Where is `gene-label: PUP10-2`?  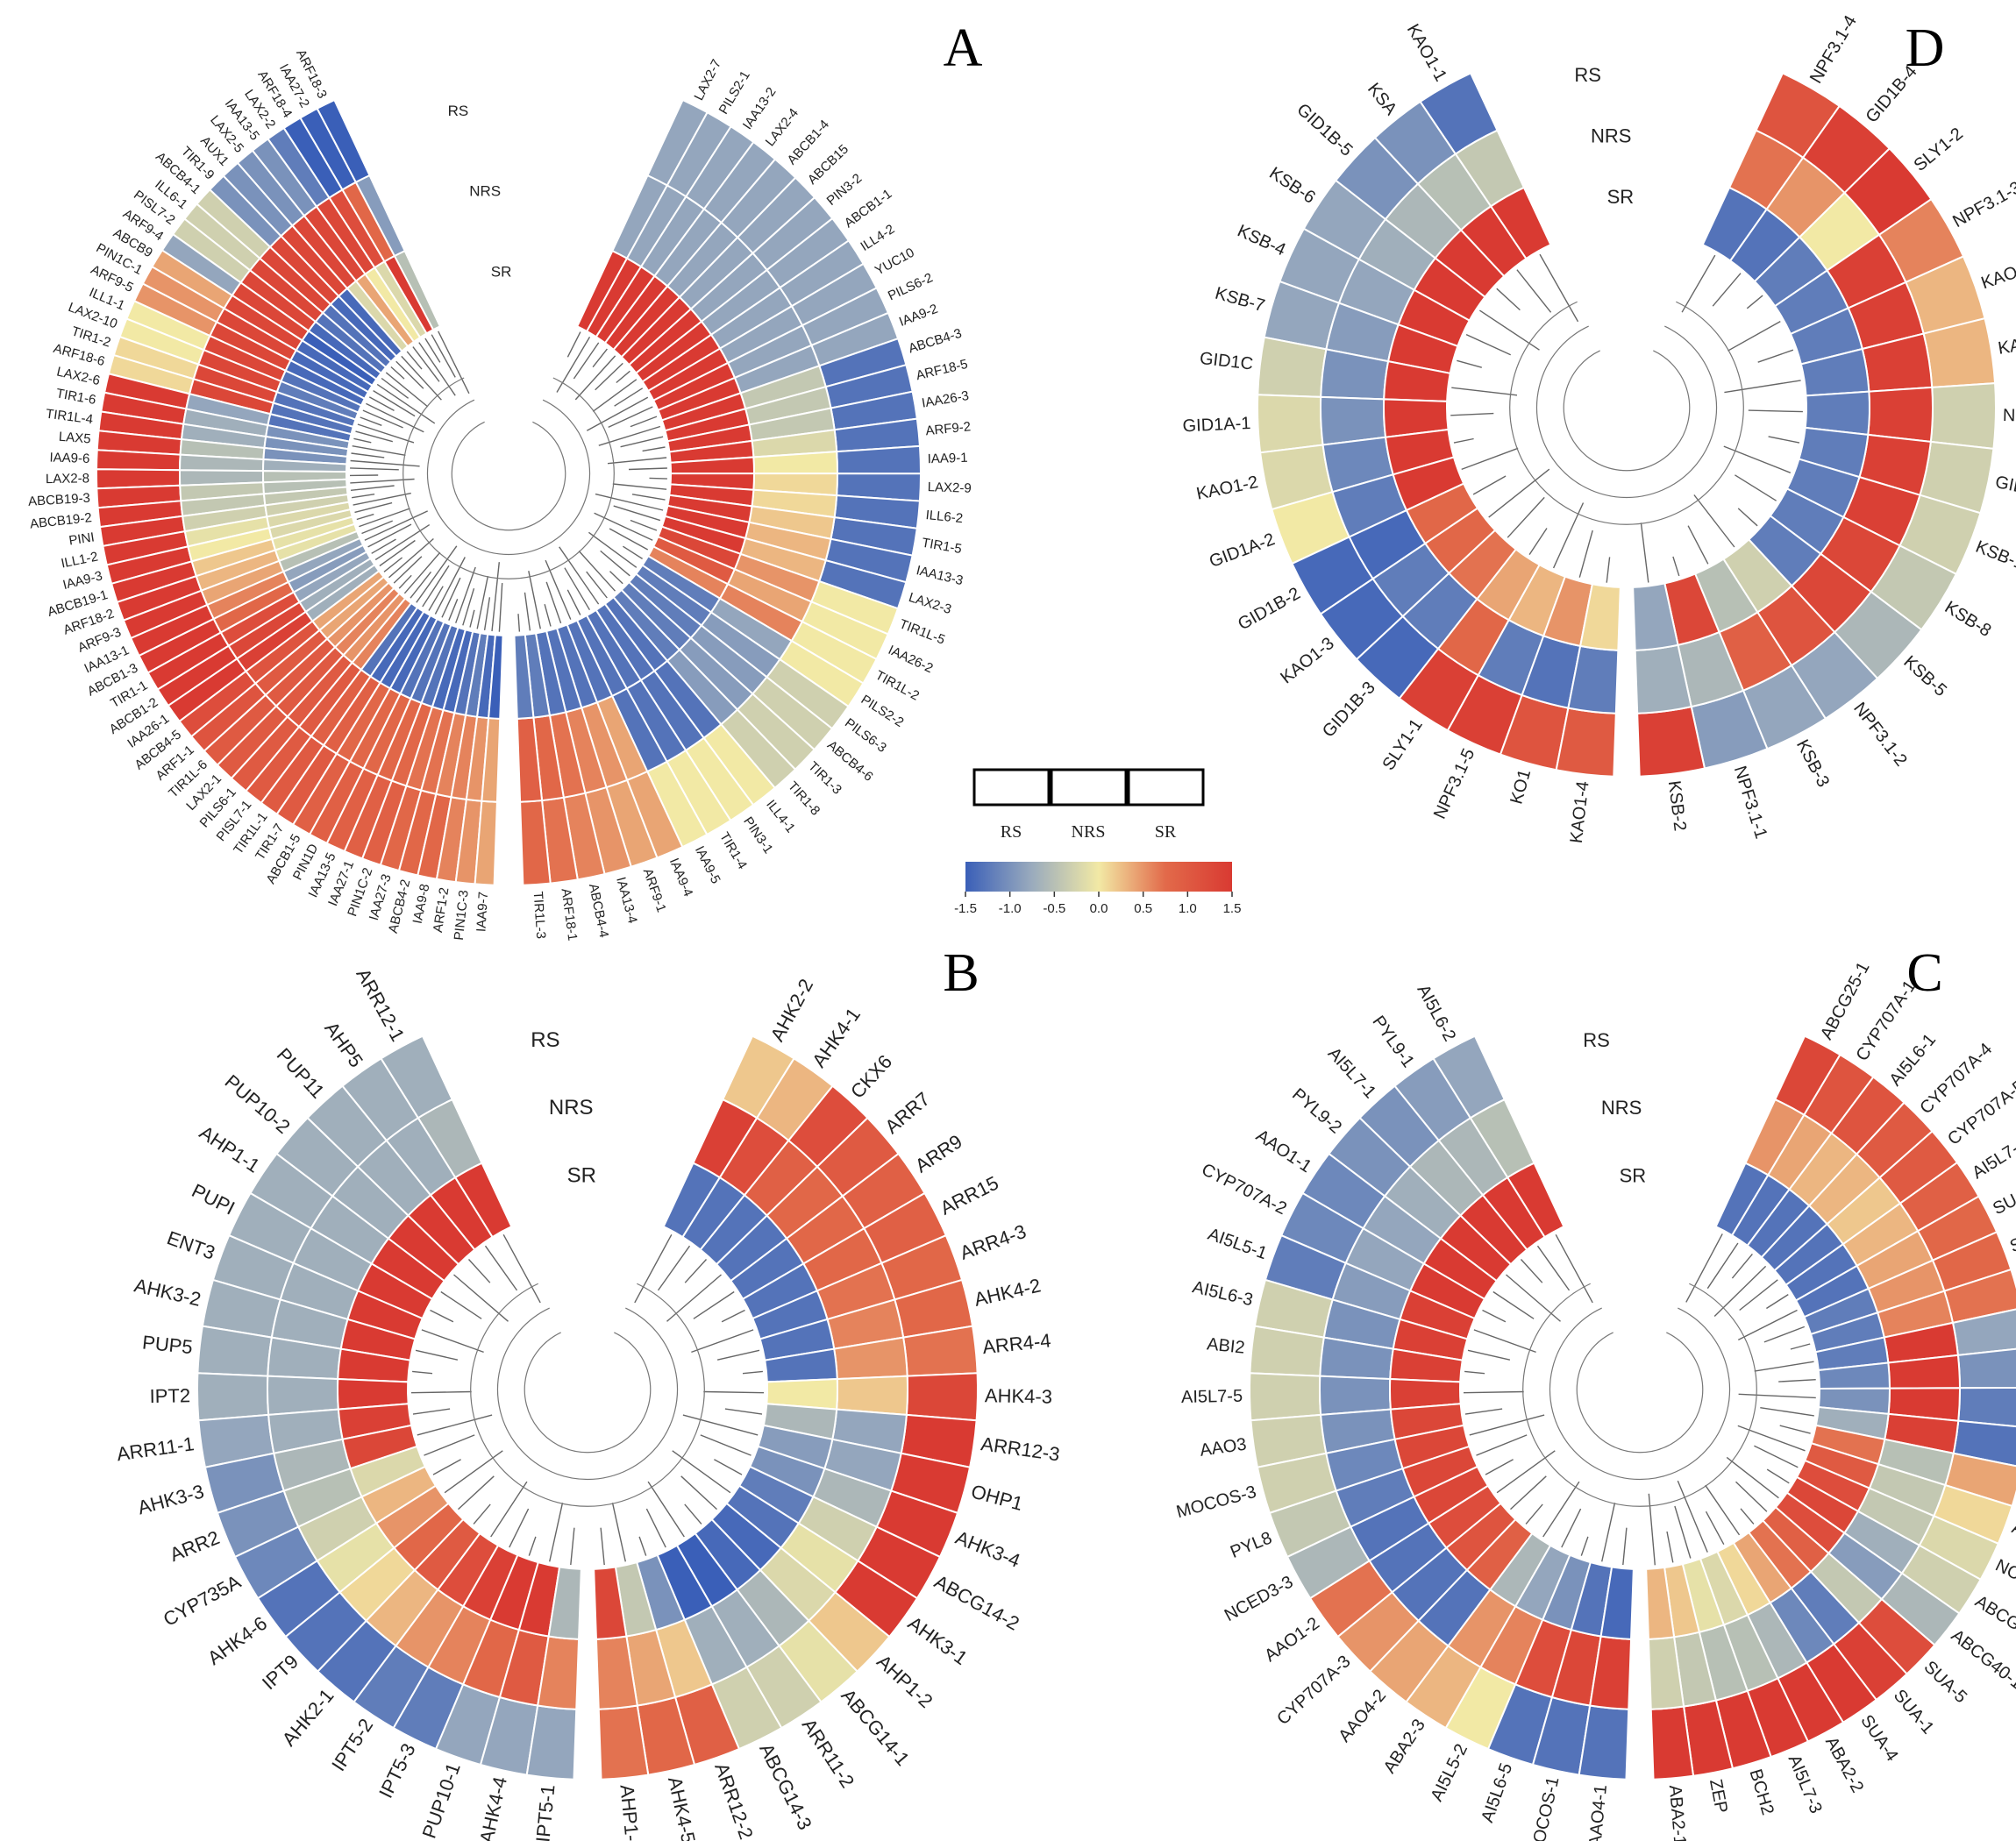
gene-label: PUP10-2 is located at coordinates (258, 1104).